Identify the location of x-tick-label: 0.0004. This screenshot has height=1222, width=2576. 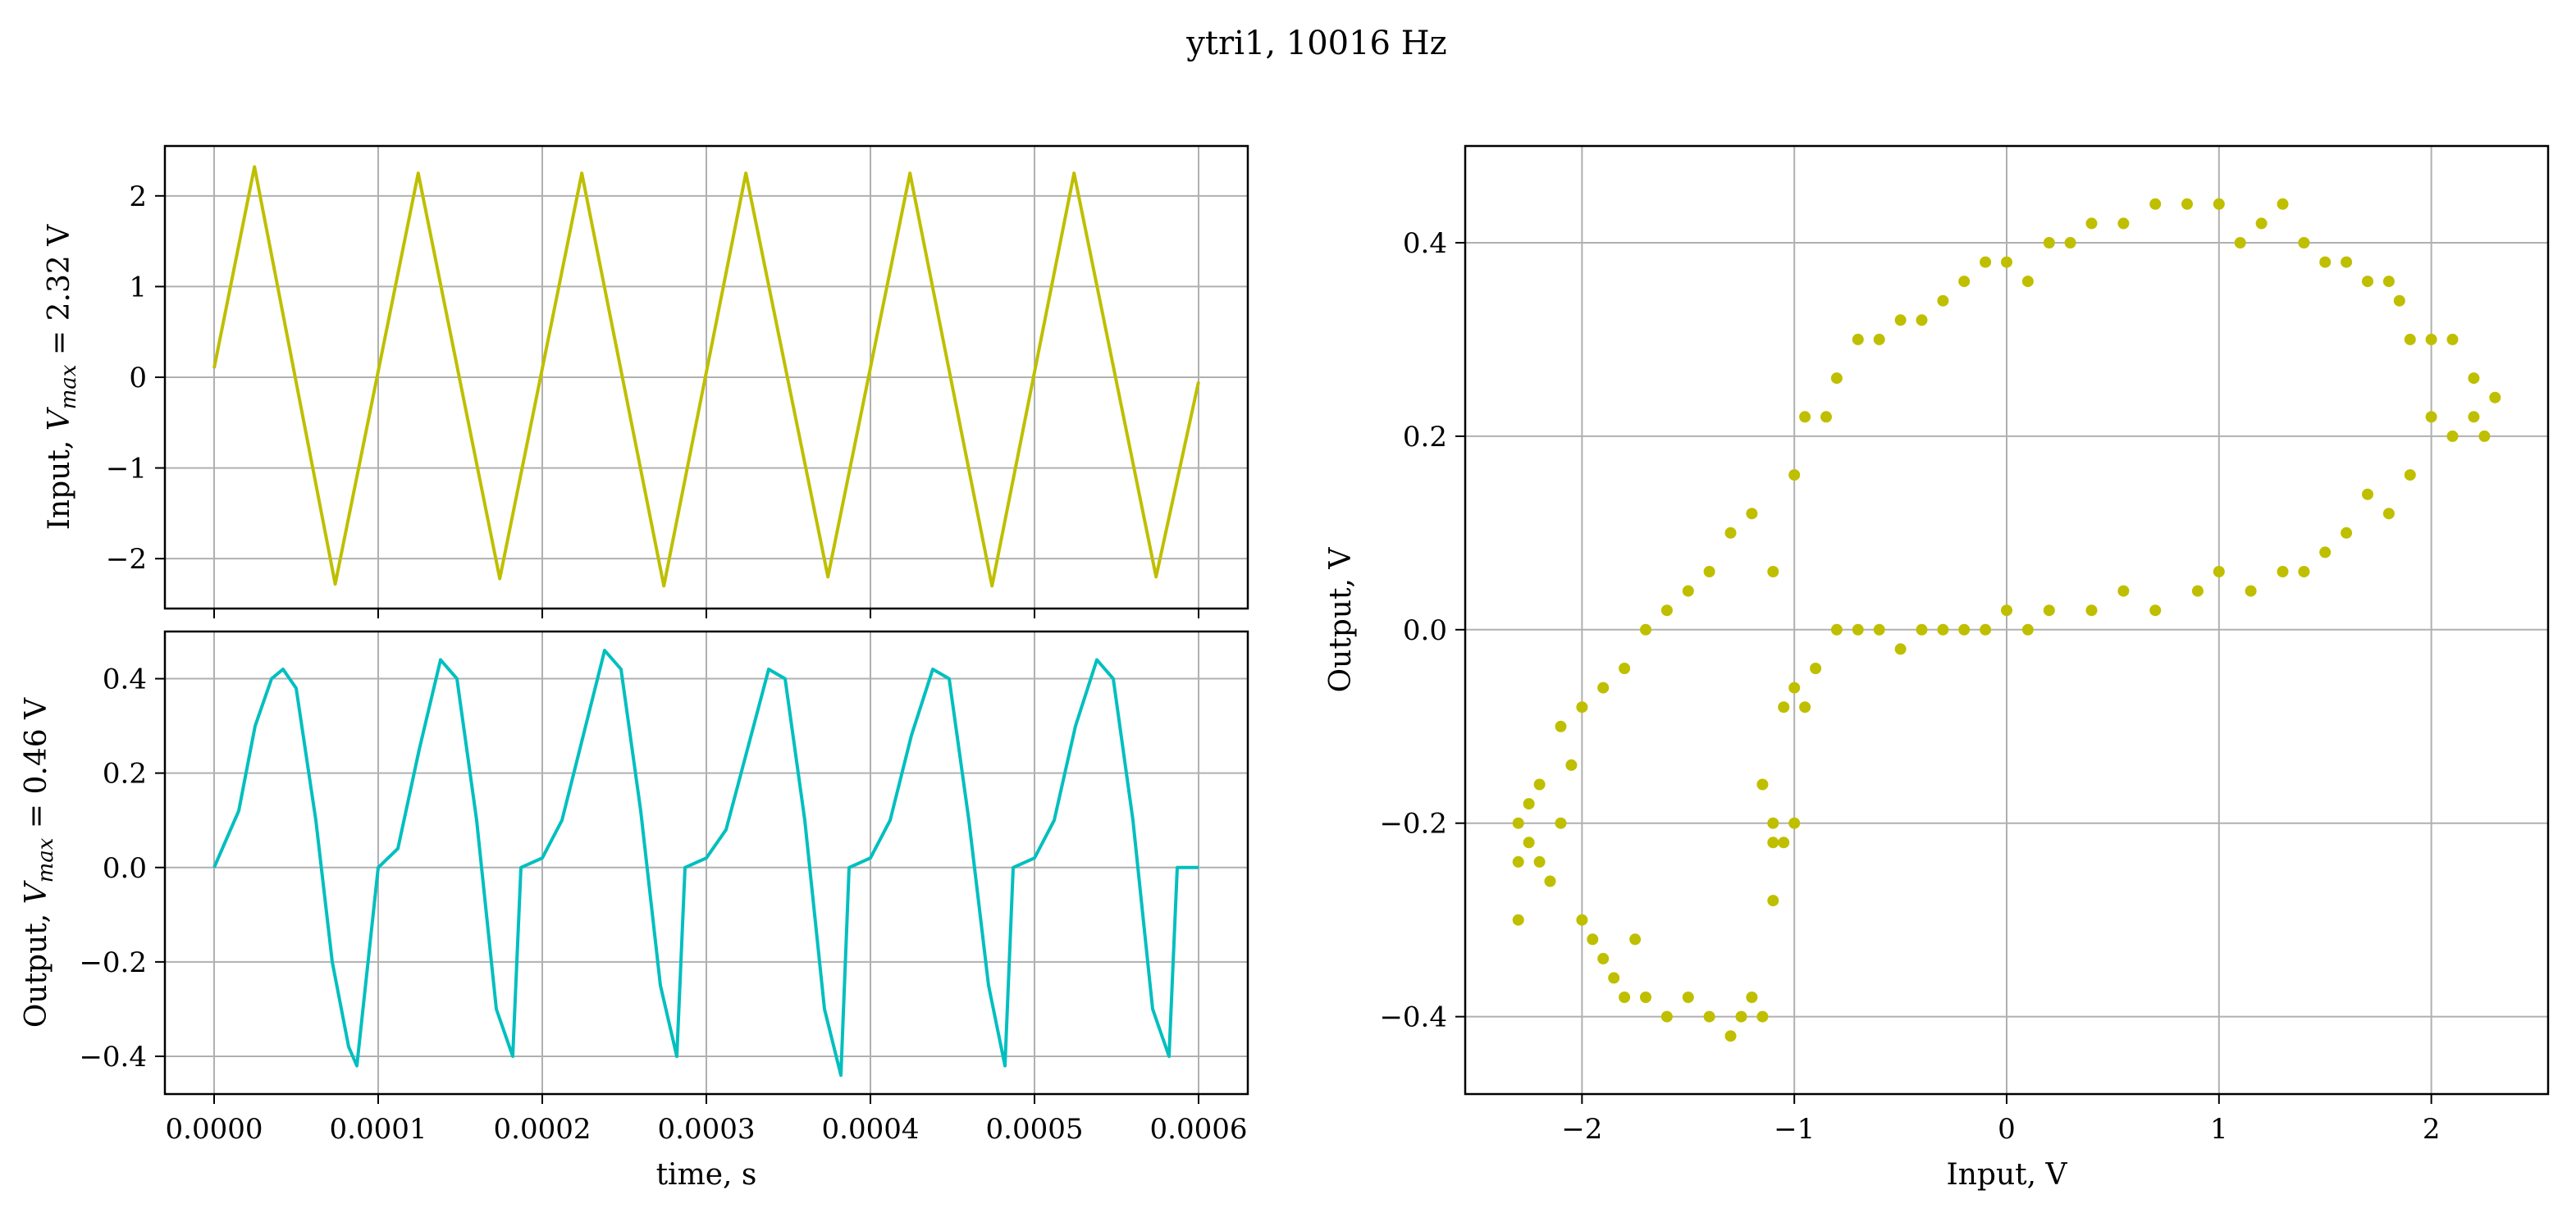
(871, 1129).